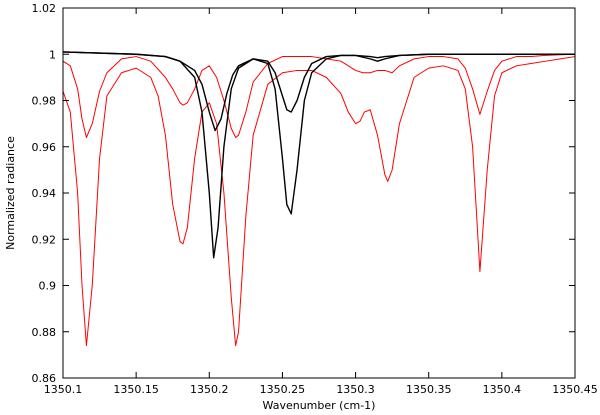  I want to click on x-tick-label: 1350.35, so click(429, 389).